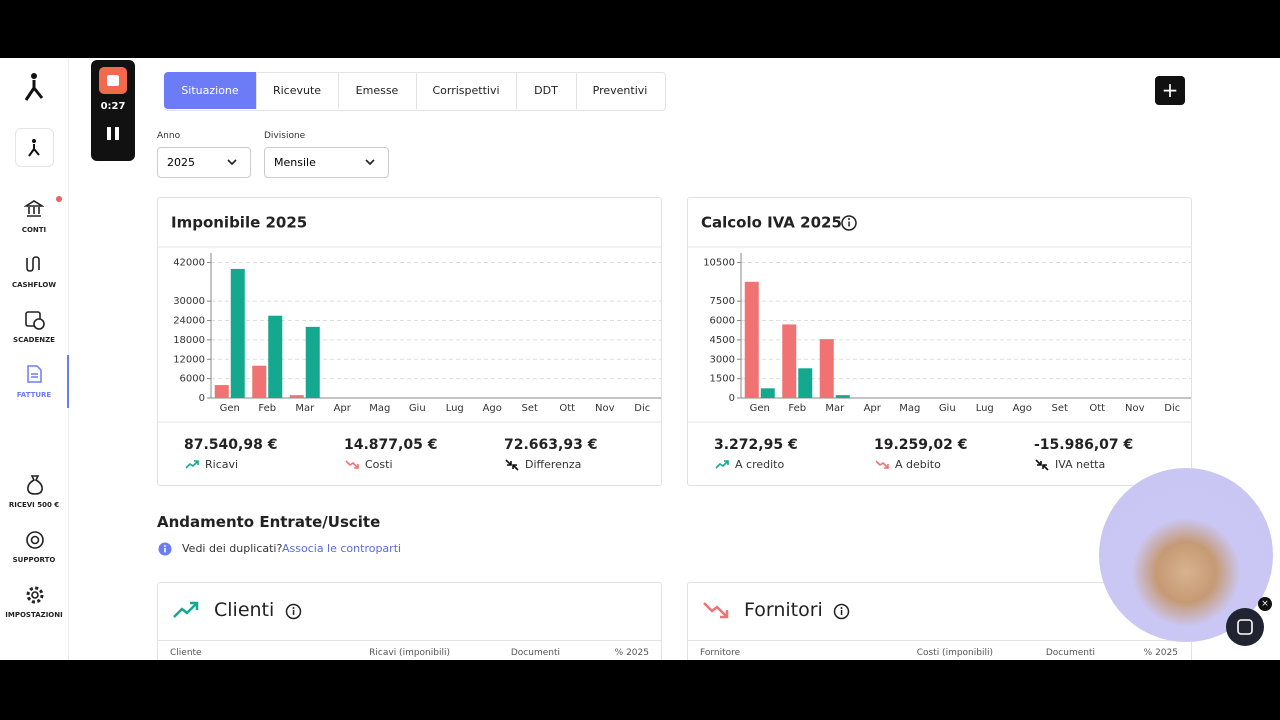 This screenshot has height=720, width=1280. I want to click on link: Associa le controparti, so click(342, 548).